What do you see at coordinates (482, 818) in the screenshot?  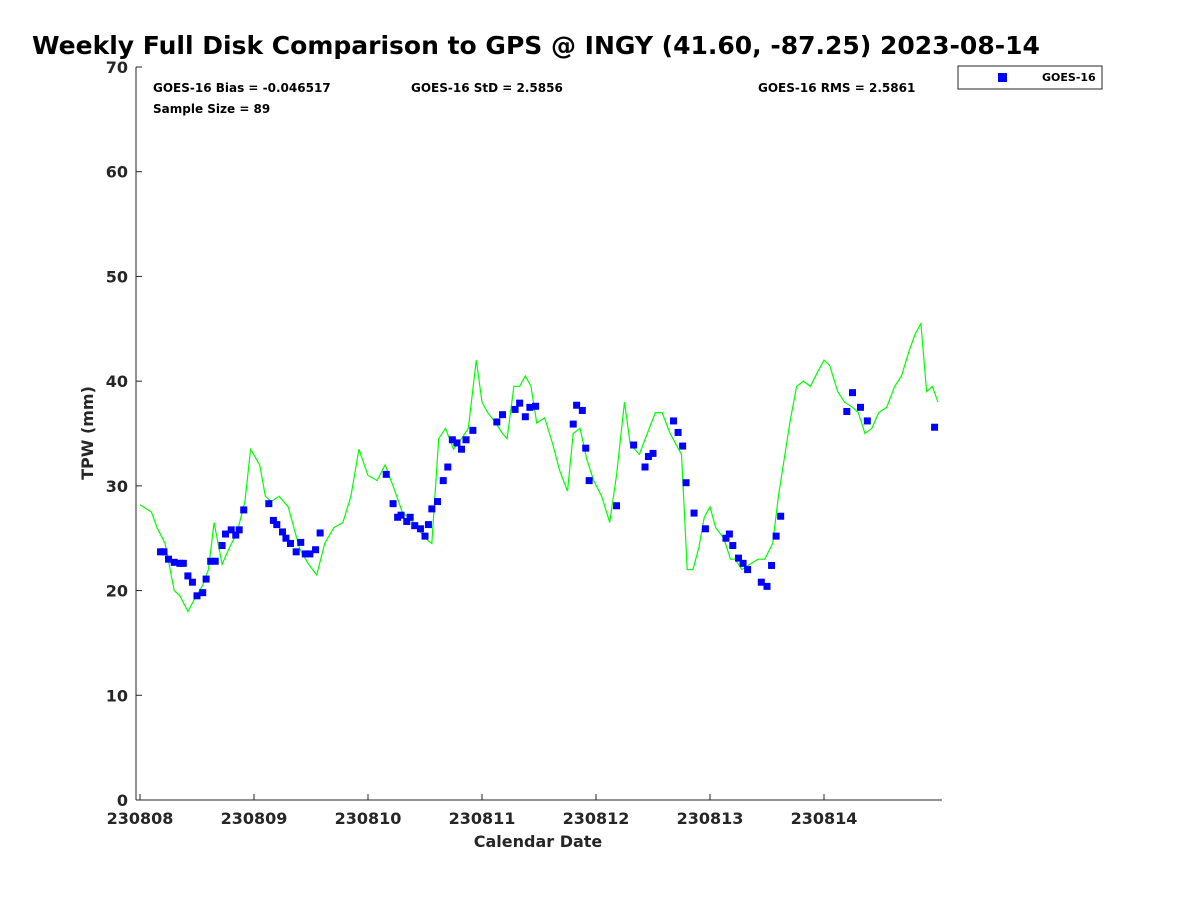 I see `x-tick-label: 230811` at bounding box center [482, 818].